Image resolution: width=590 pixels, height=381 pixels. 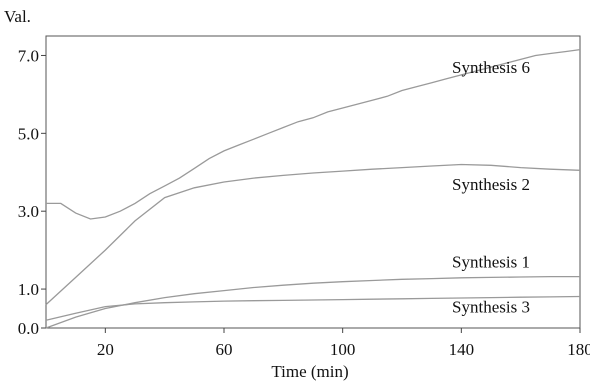 I want to click on series-label: Synthesis 2, so click(x=491, y=184).